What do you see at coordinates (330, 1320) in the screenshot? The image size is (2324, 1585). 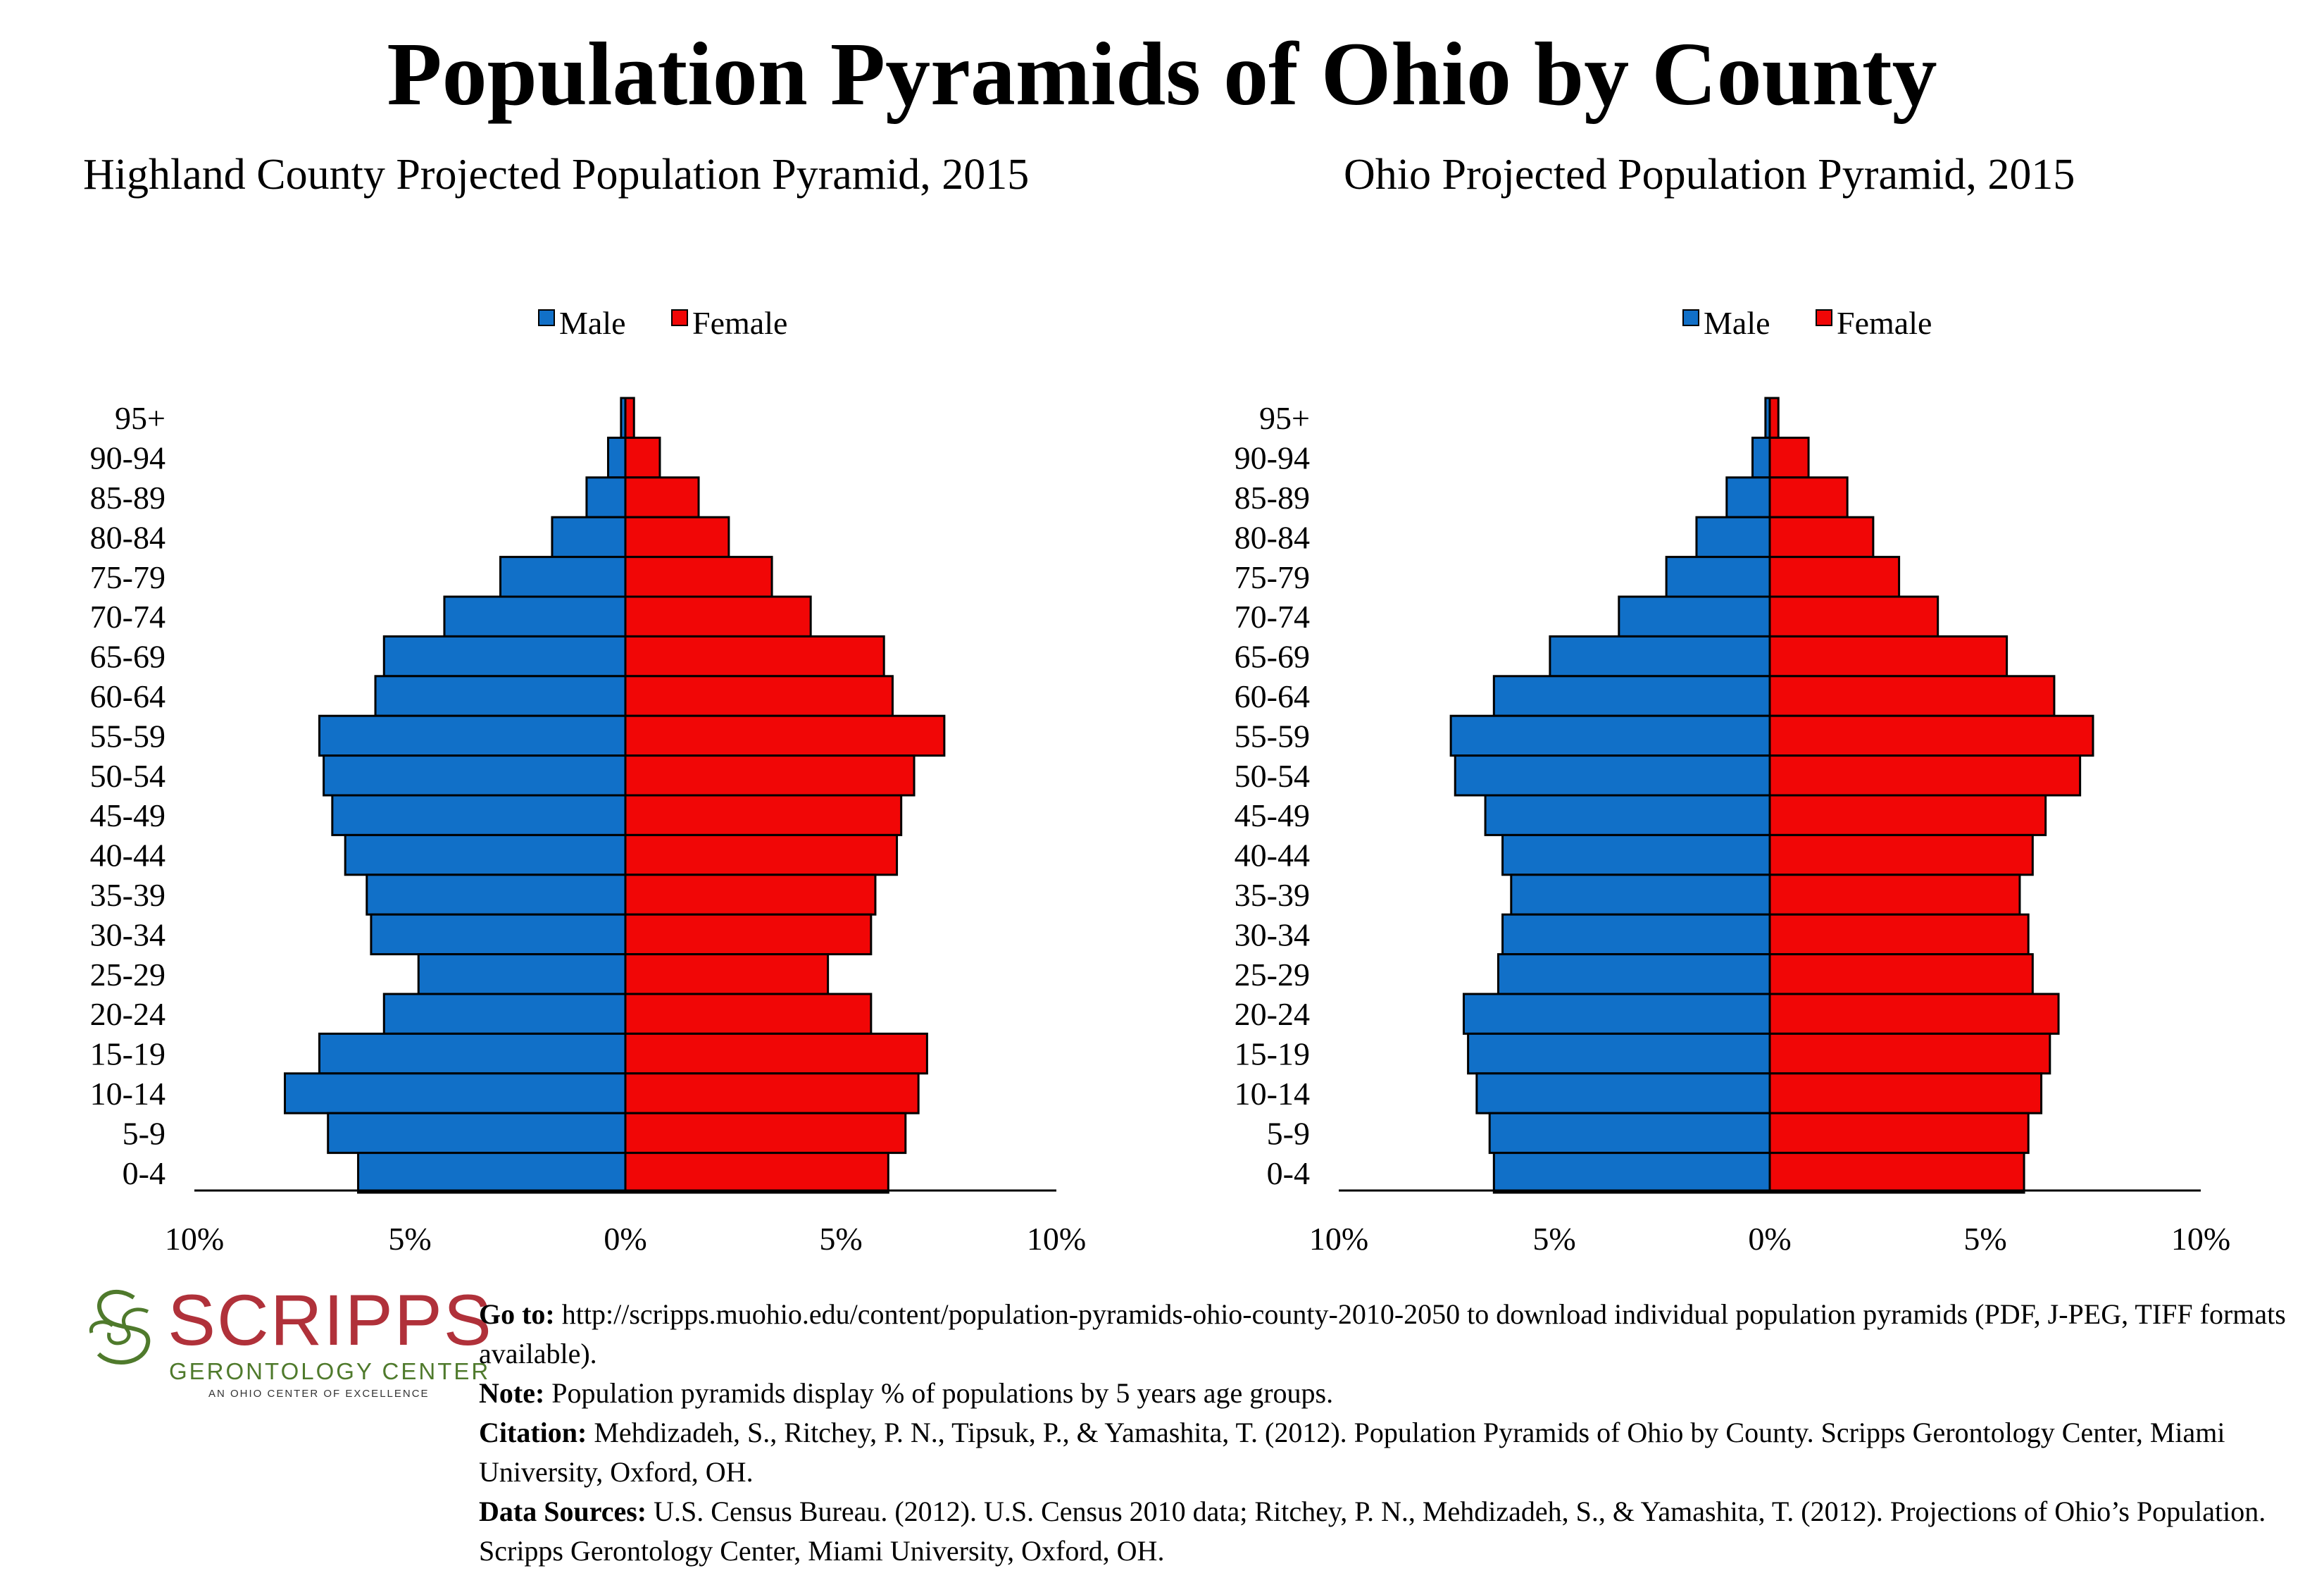 I see `logo-wordmark: SCRIPPS` at bounding box center [330, 1320].